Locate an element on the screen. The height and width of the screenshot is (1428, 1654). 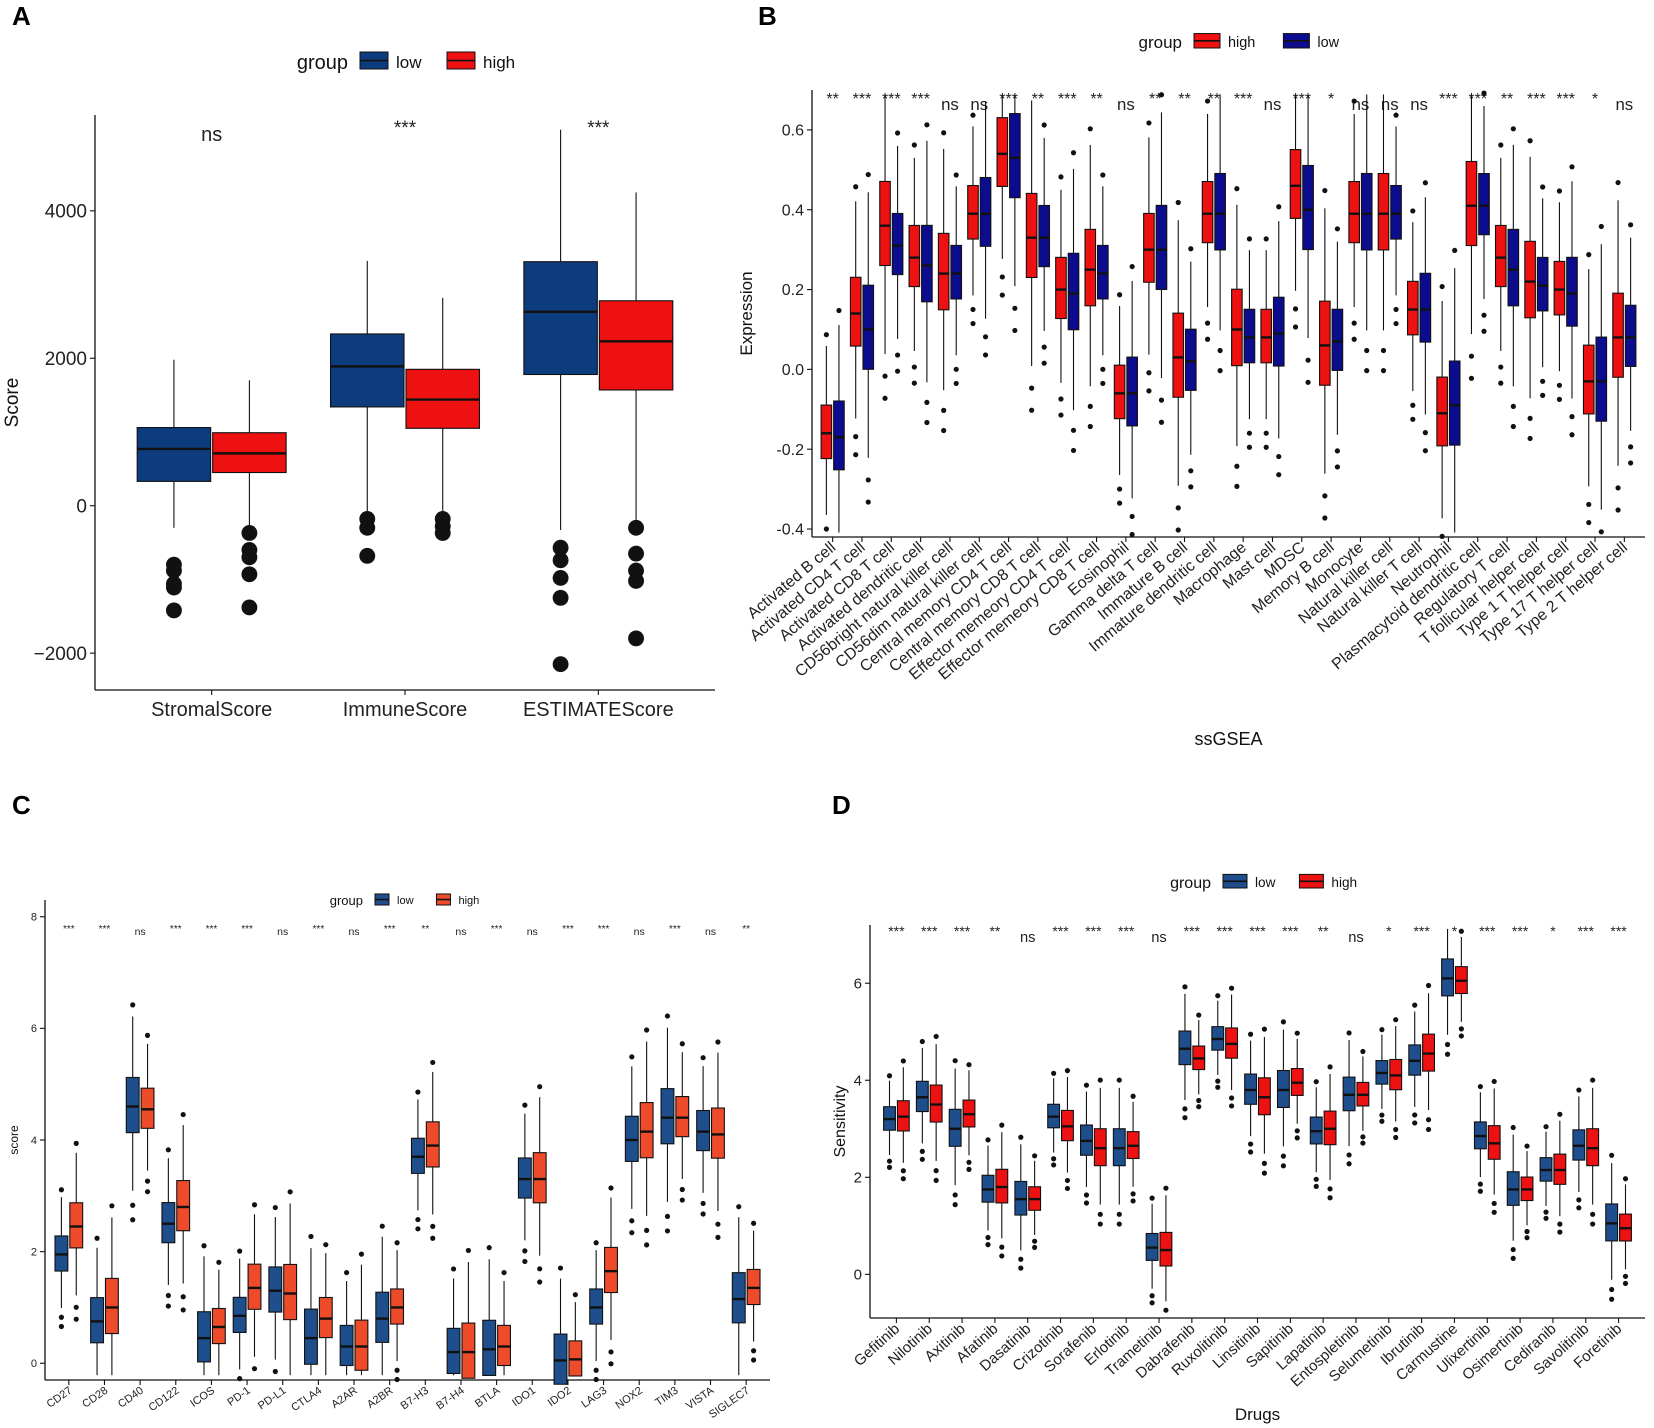
panel-c-lag3-significance: *** is located at coordinates (604, 929).